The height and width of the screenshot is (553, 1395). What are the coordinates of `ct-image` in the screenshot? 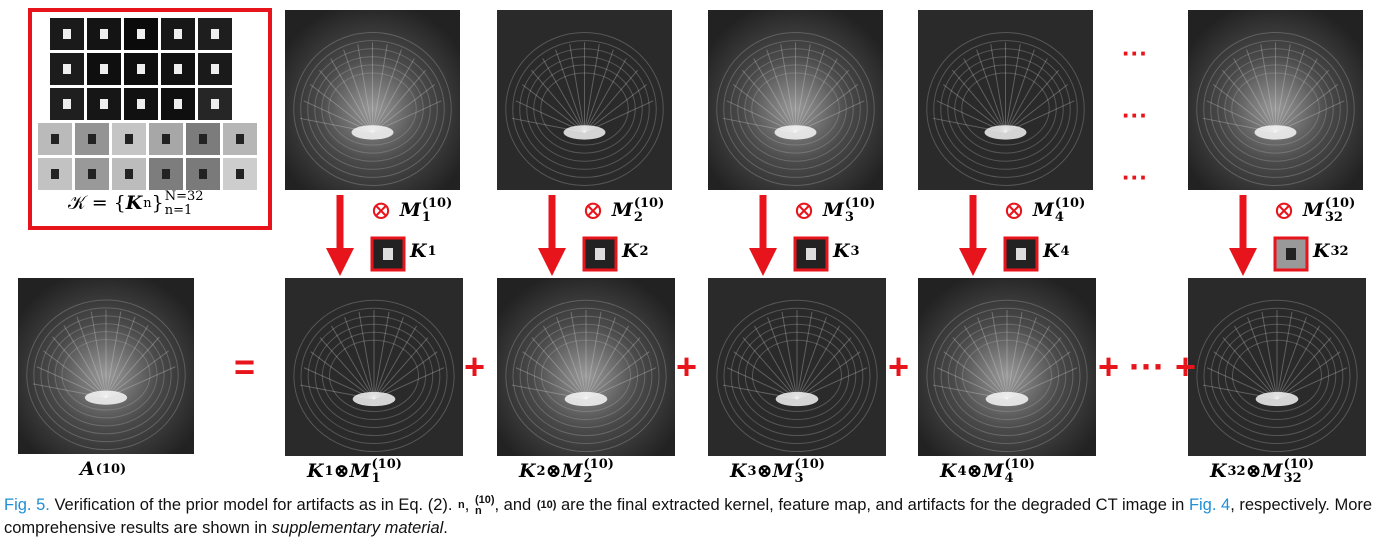 It's located at (106, 366).